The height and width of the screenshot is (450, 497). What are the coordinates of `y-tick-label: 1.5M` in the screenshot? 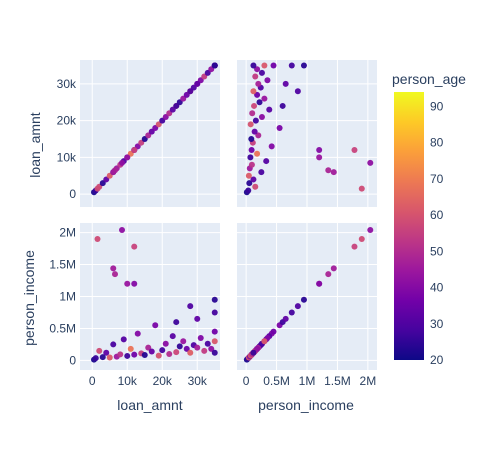 It's located at (62, 265).